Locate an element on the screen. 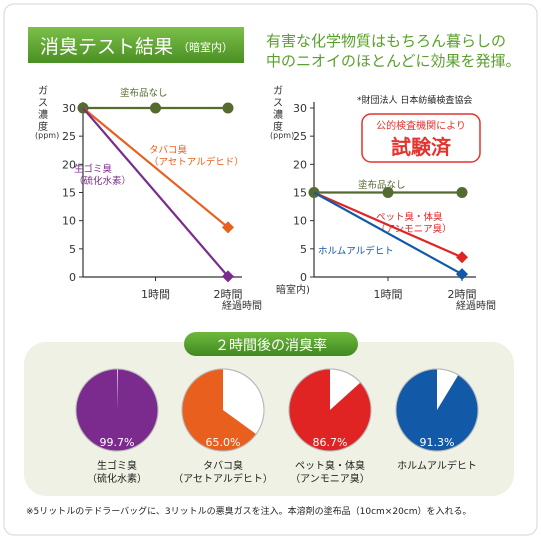  page-title: 消臭テスト結果 is located at coordinates (106, 47).